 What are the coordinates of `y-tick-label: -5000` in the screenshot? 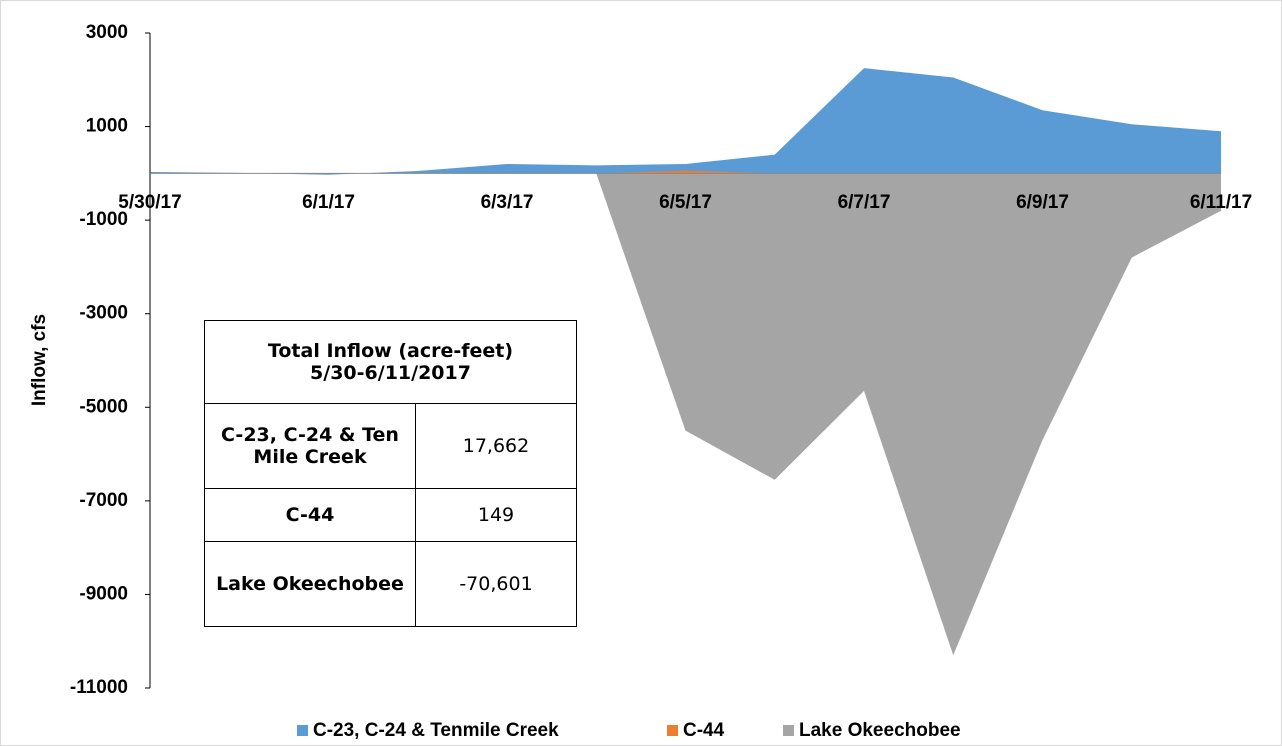 It's located at (103, 406).